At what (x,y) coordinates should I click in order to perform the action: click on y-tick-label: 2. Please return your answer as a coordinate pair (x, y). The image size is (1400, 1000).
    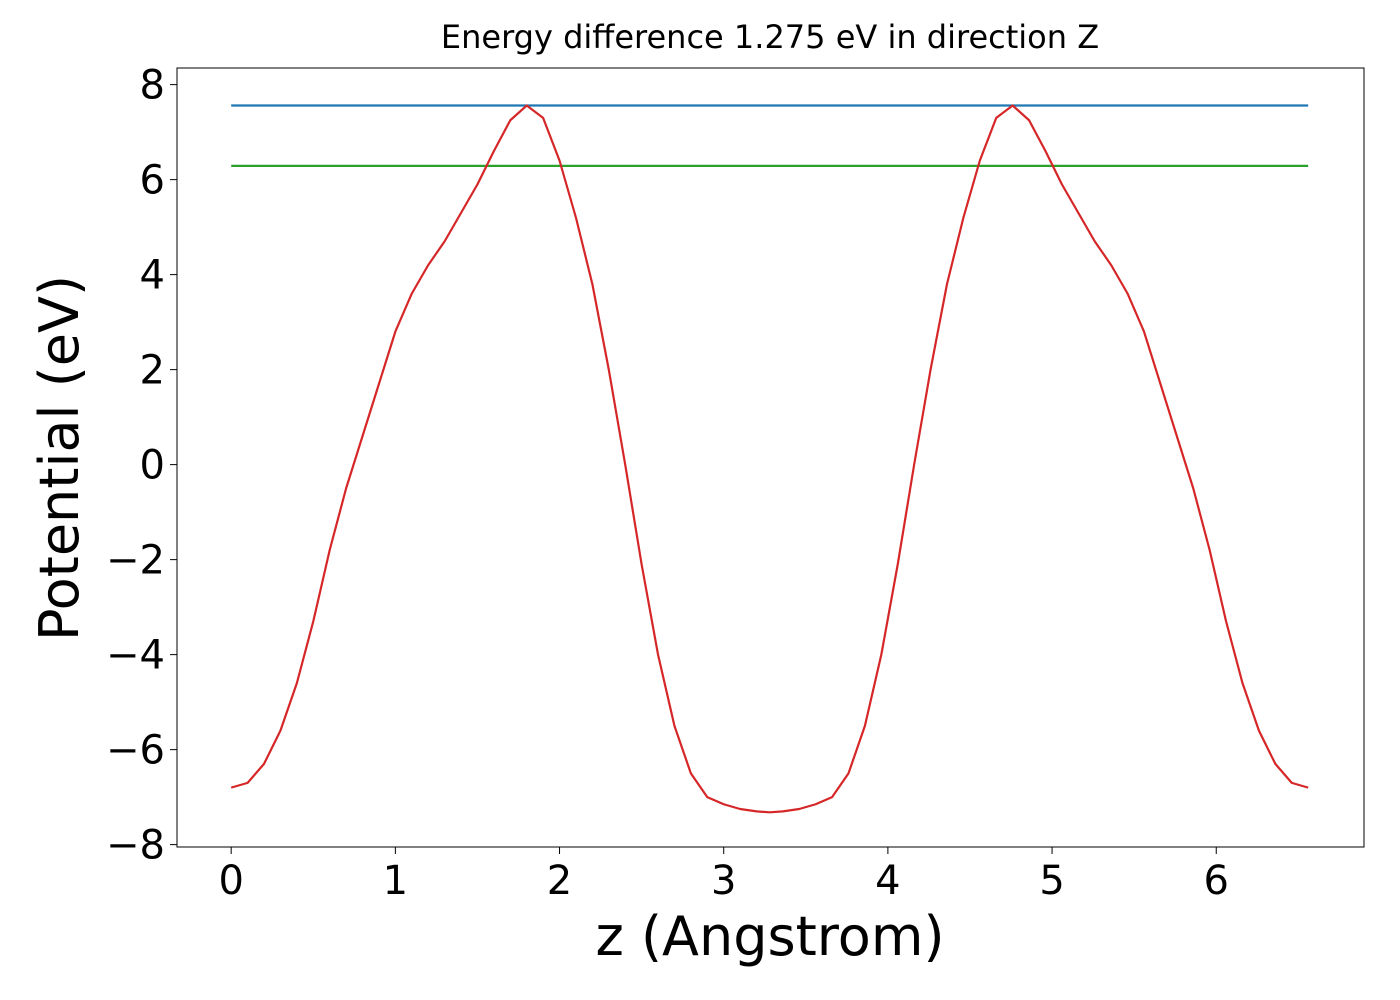
    Looking at the image, I should click on (152, 371).